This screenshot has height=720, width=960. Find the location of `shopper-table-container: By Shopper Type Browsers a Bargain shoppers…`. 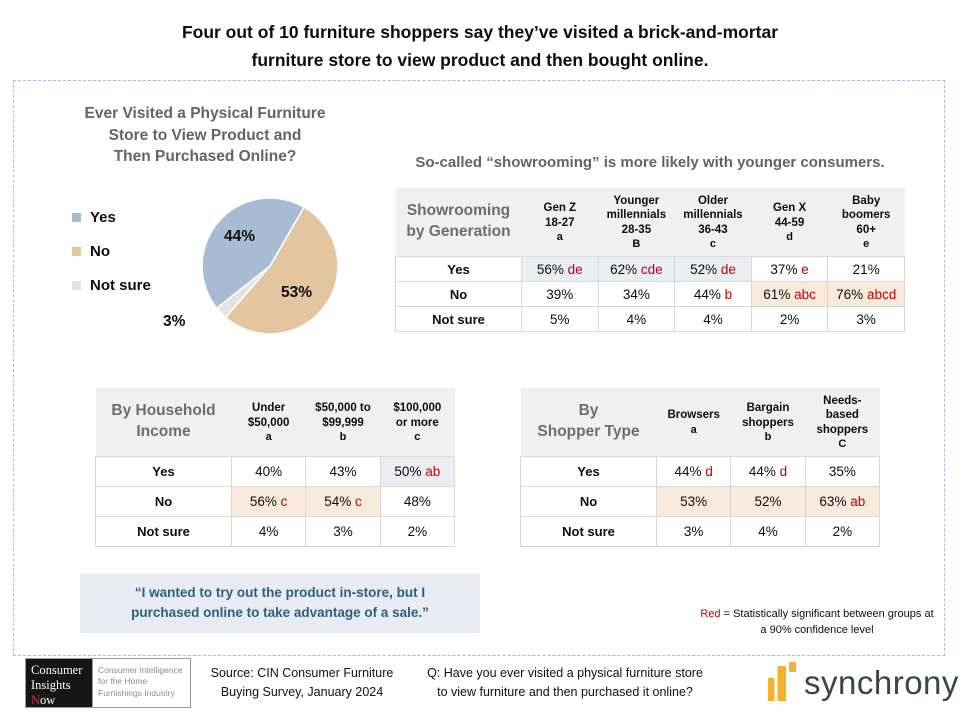

shopper-table-container: By Shopper Type Browsers a Bargain shoppers… is located at coordinates (700, 467).